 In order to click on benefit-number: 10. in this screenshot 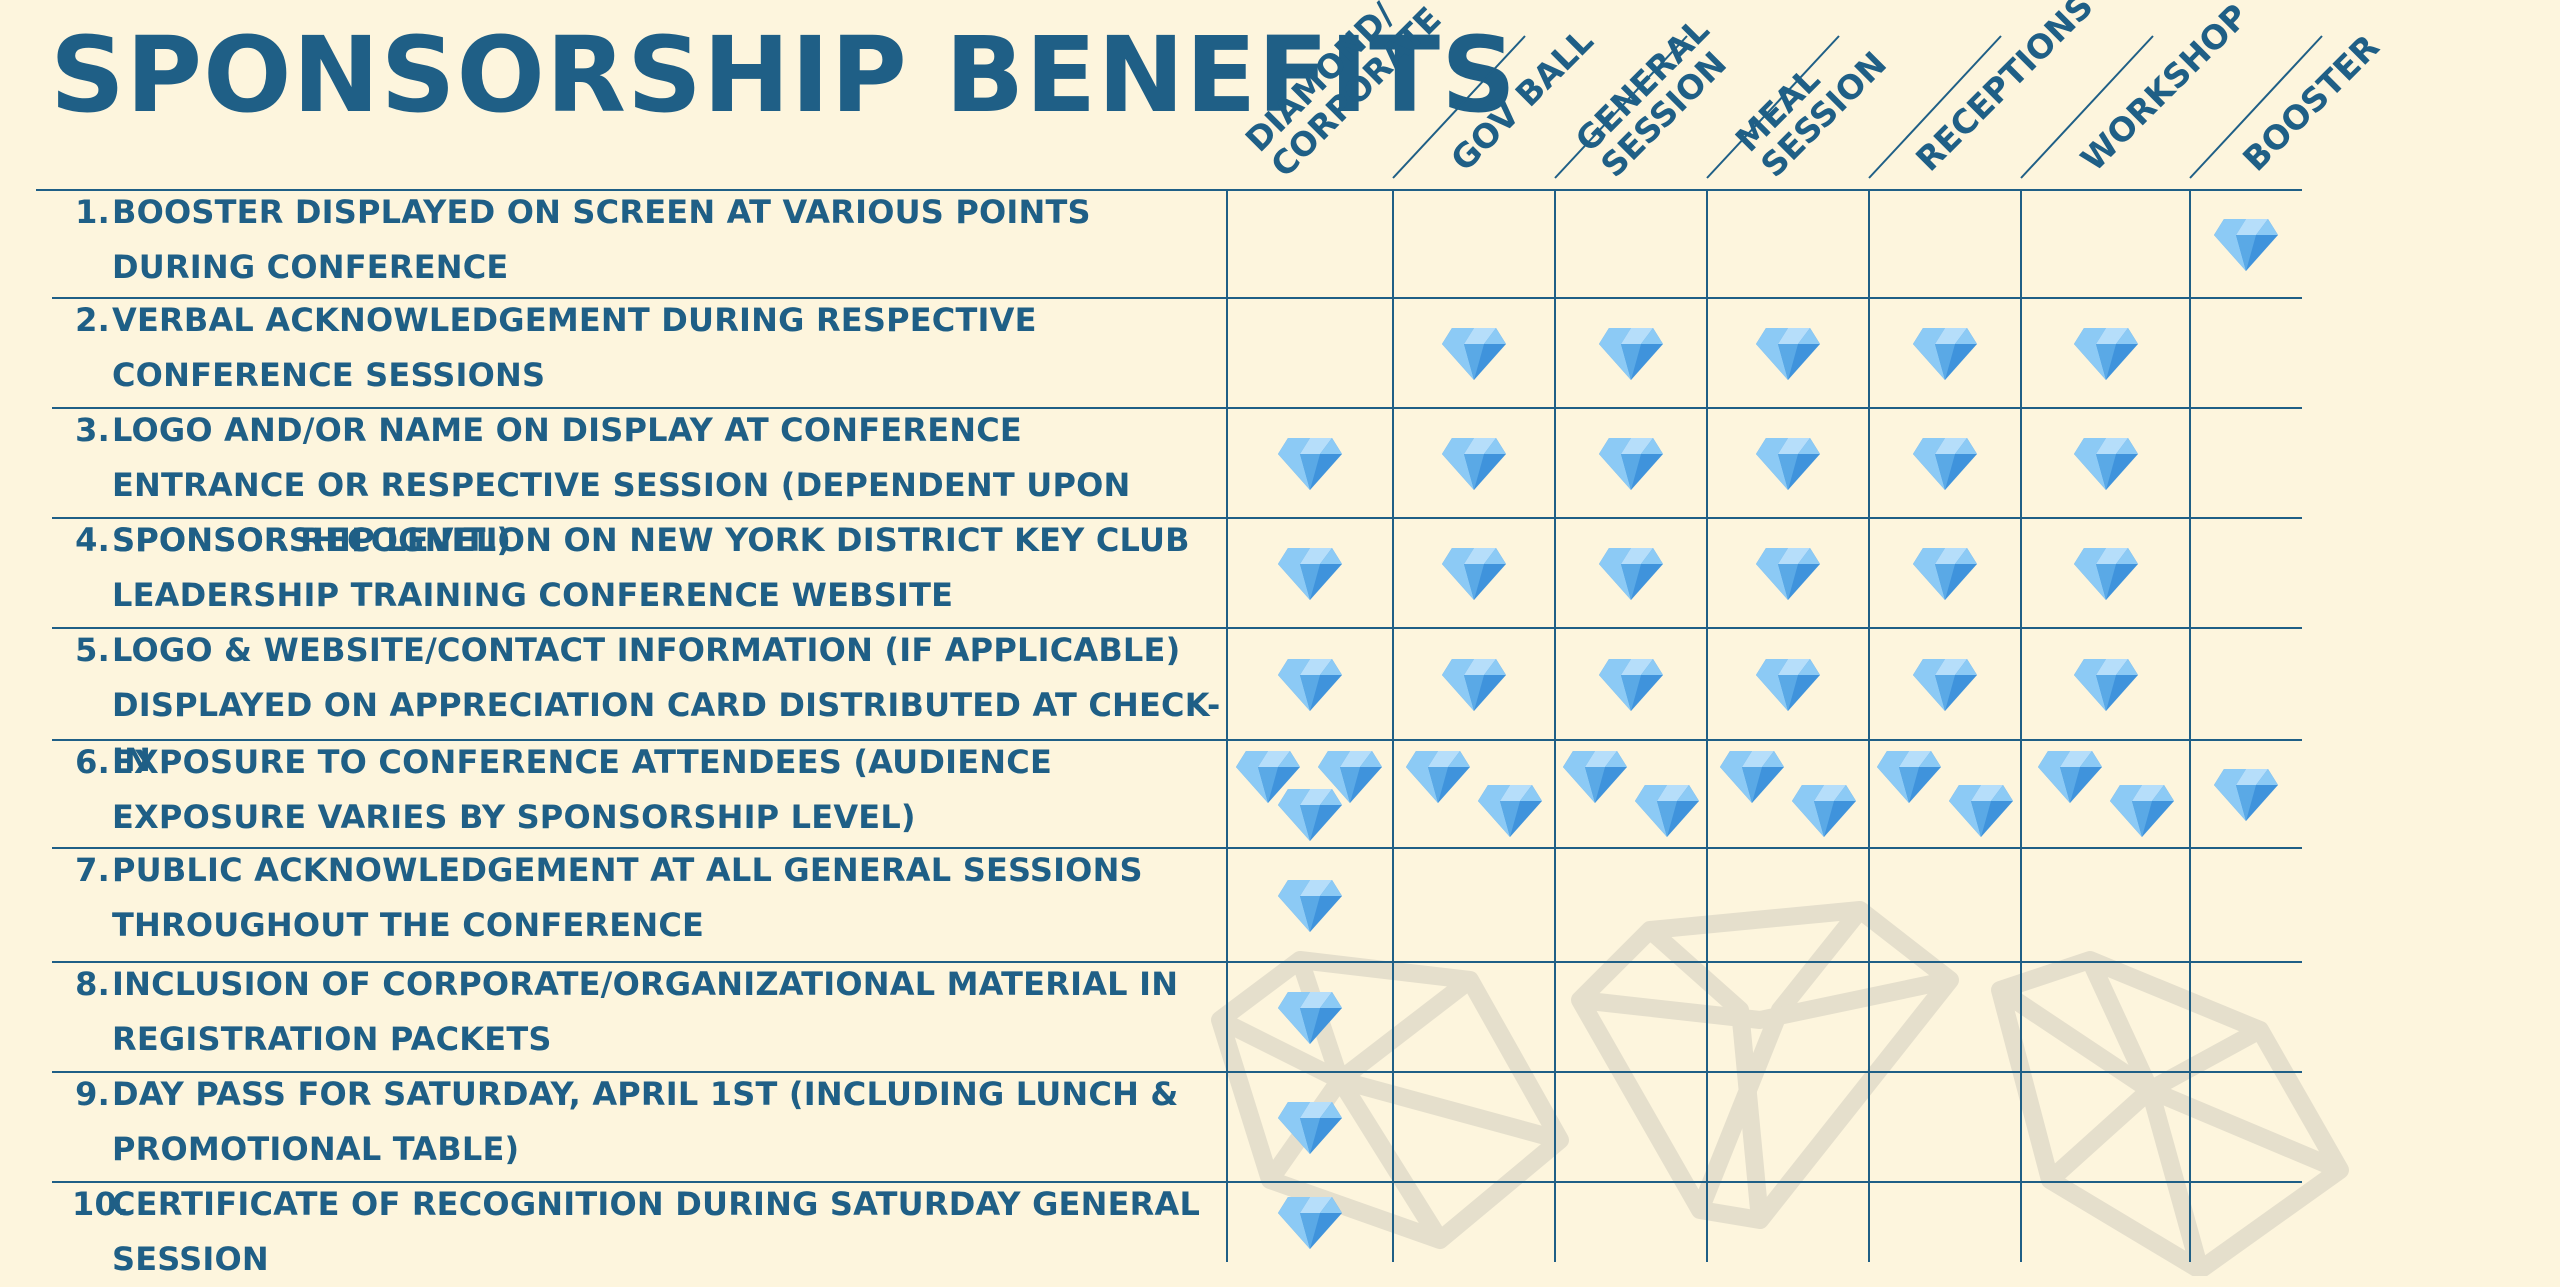, I will do `click(101, 1204)`.